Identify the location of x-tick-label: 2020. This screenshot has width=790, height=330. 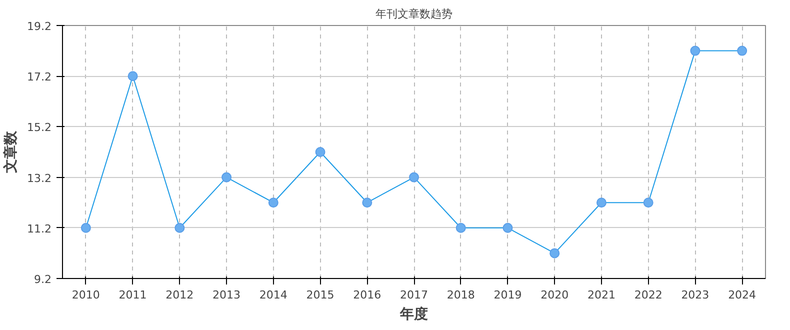
(554, 295).